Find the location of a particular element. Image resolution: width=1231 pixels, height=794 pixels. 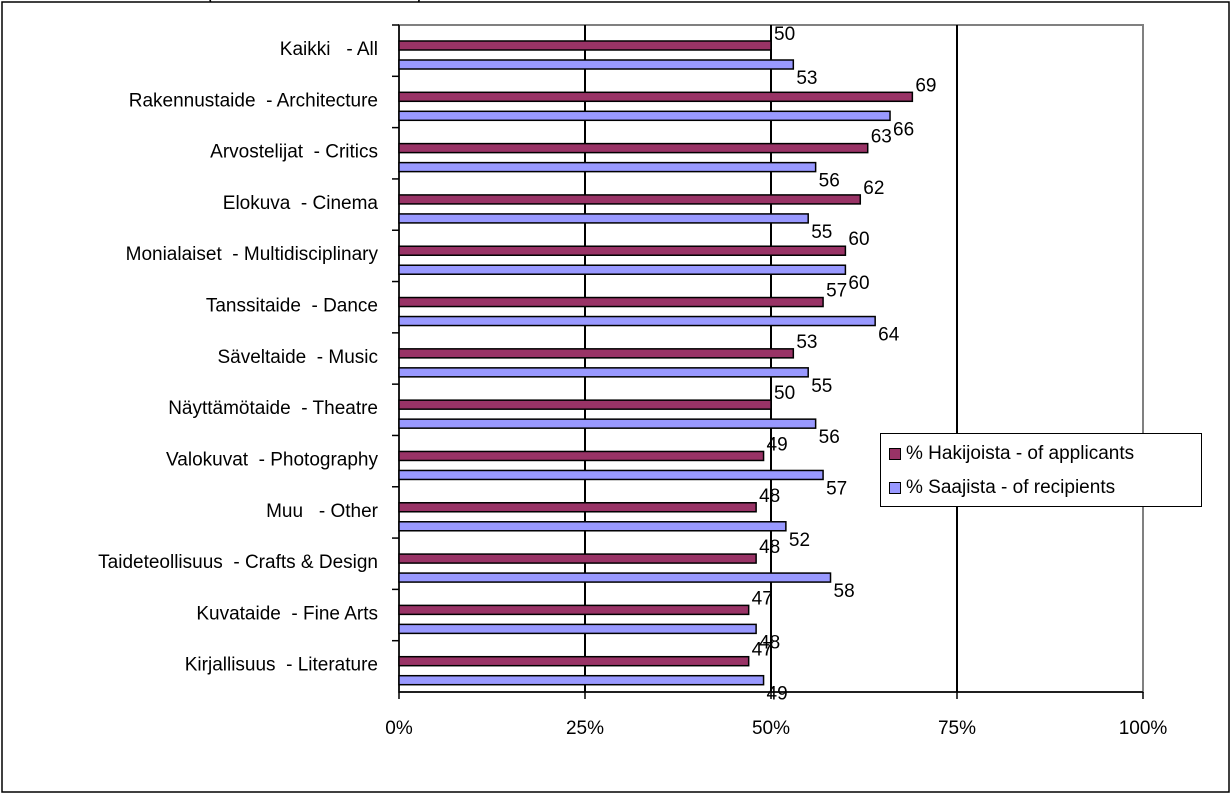

legend-label-recipients: % Saajista - of recipients is located at coordinates (1011, 487).